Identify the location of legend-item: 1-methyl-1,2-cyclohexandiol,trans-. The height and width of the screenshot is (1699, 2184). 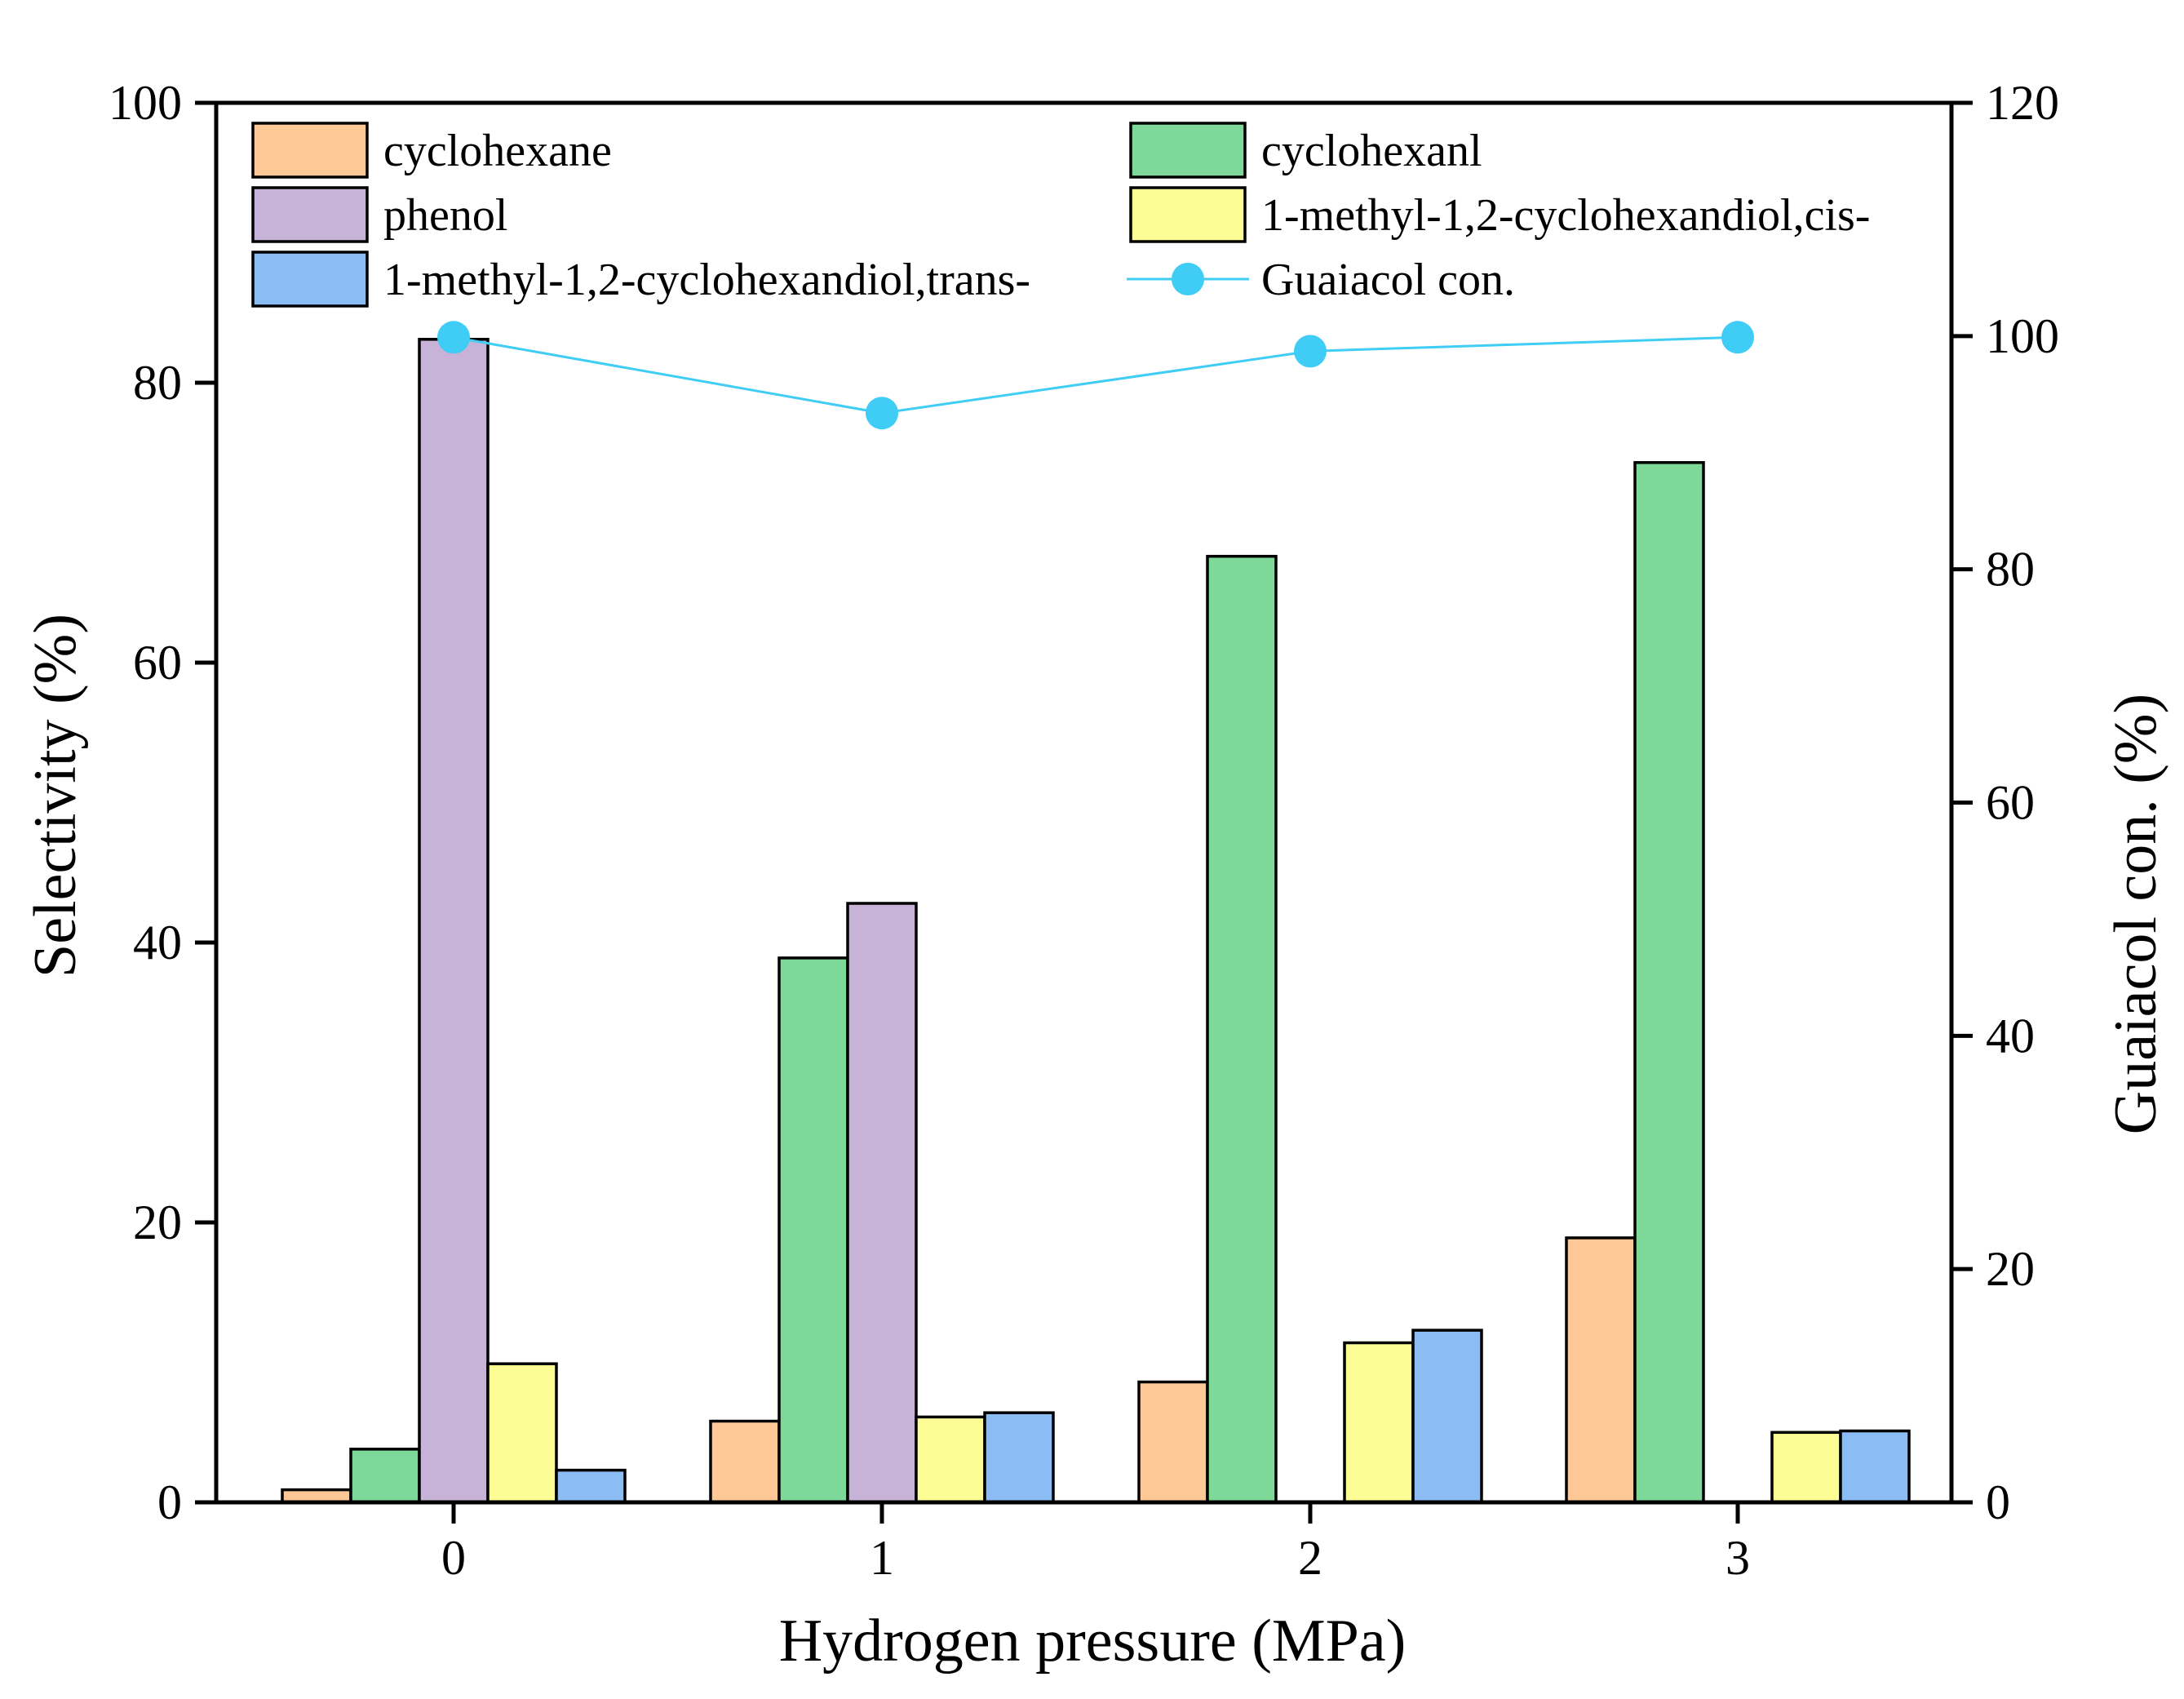
(641, 279).